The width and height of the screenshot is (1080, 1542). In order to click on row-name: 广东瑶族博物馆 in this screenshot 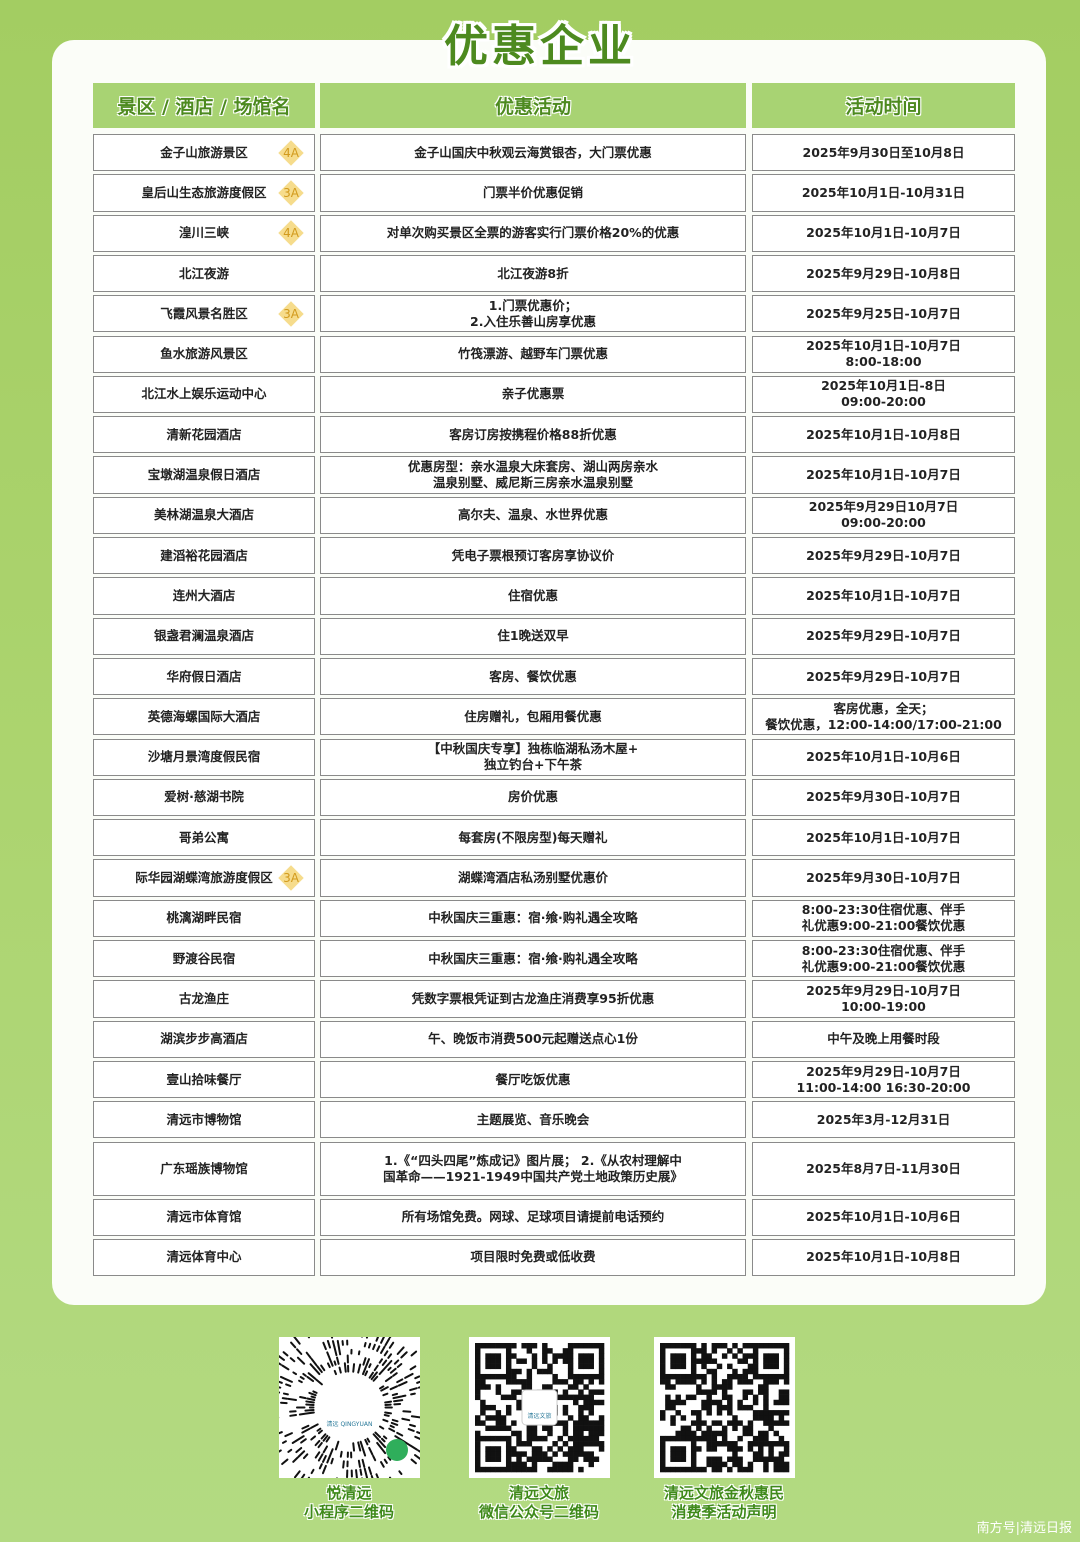, I will do `click(204, 1168)`.